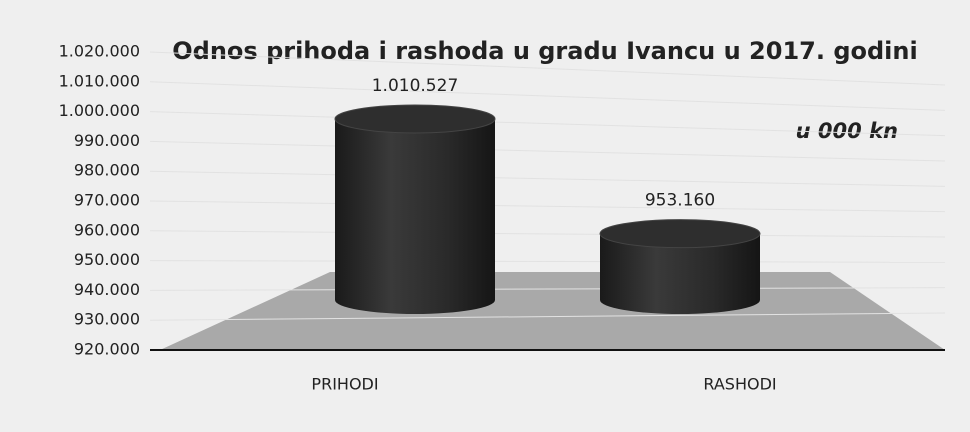 This screenshot has height=432, width=970. I want to click on value-label: 1.010.527, so click(415, 86).